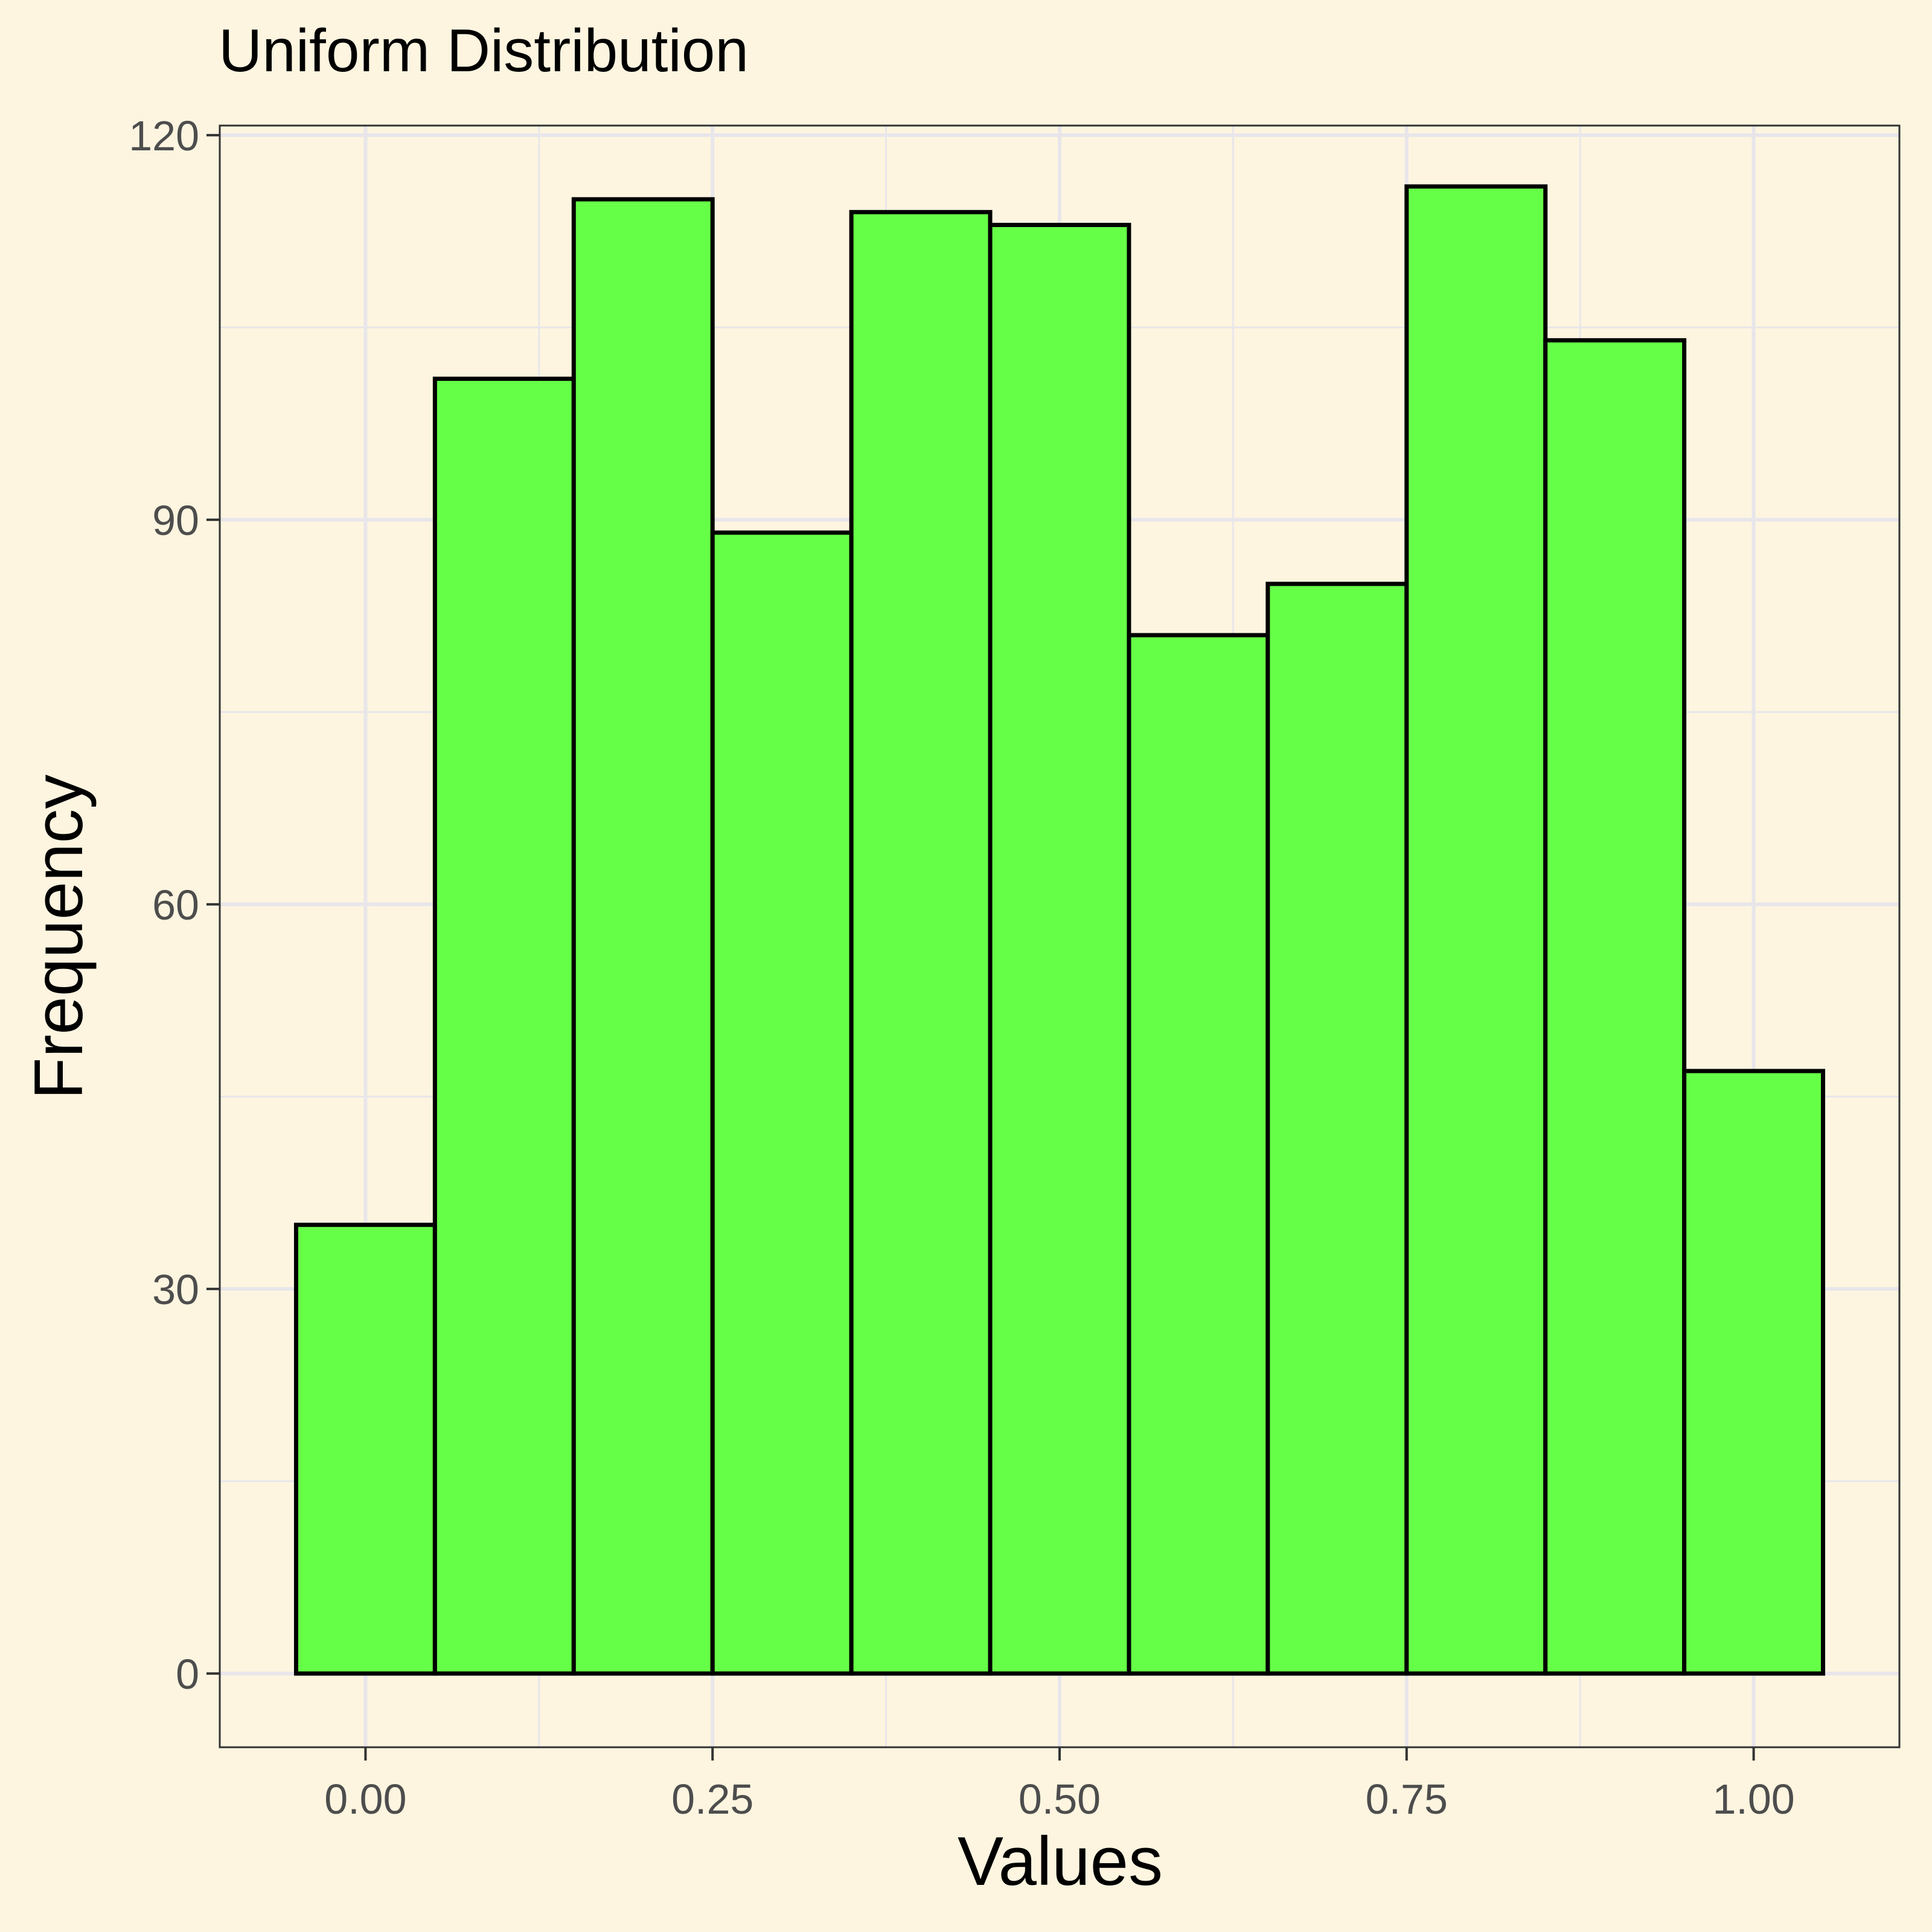 Image resolution: width=1932 pixels, height=1932 pixels. I want to click on y-axis: 0 30 60 90 120, so click(175, 905).